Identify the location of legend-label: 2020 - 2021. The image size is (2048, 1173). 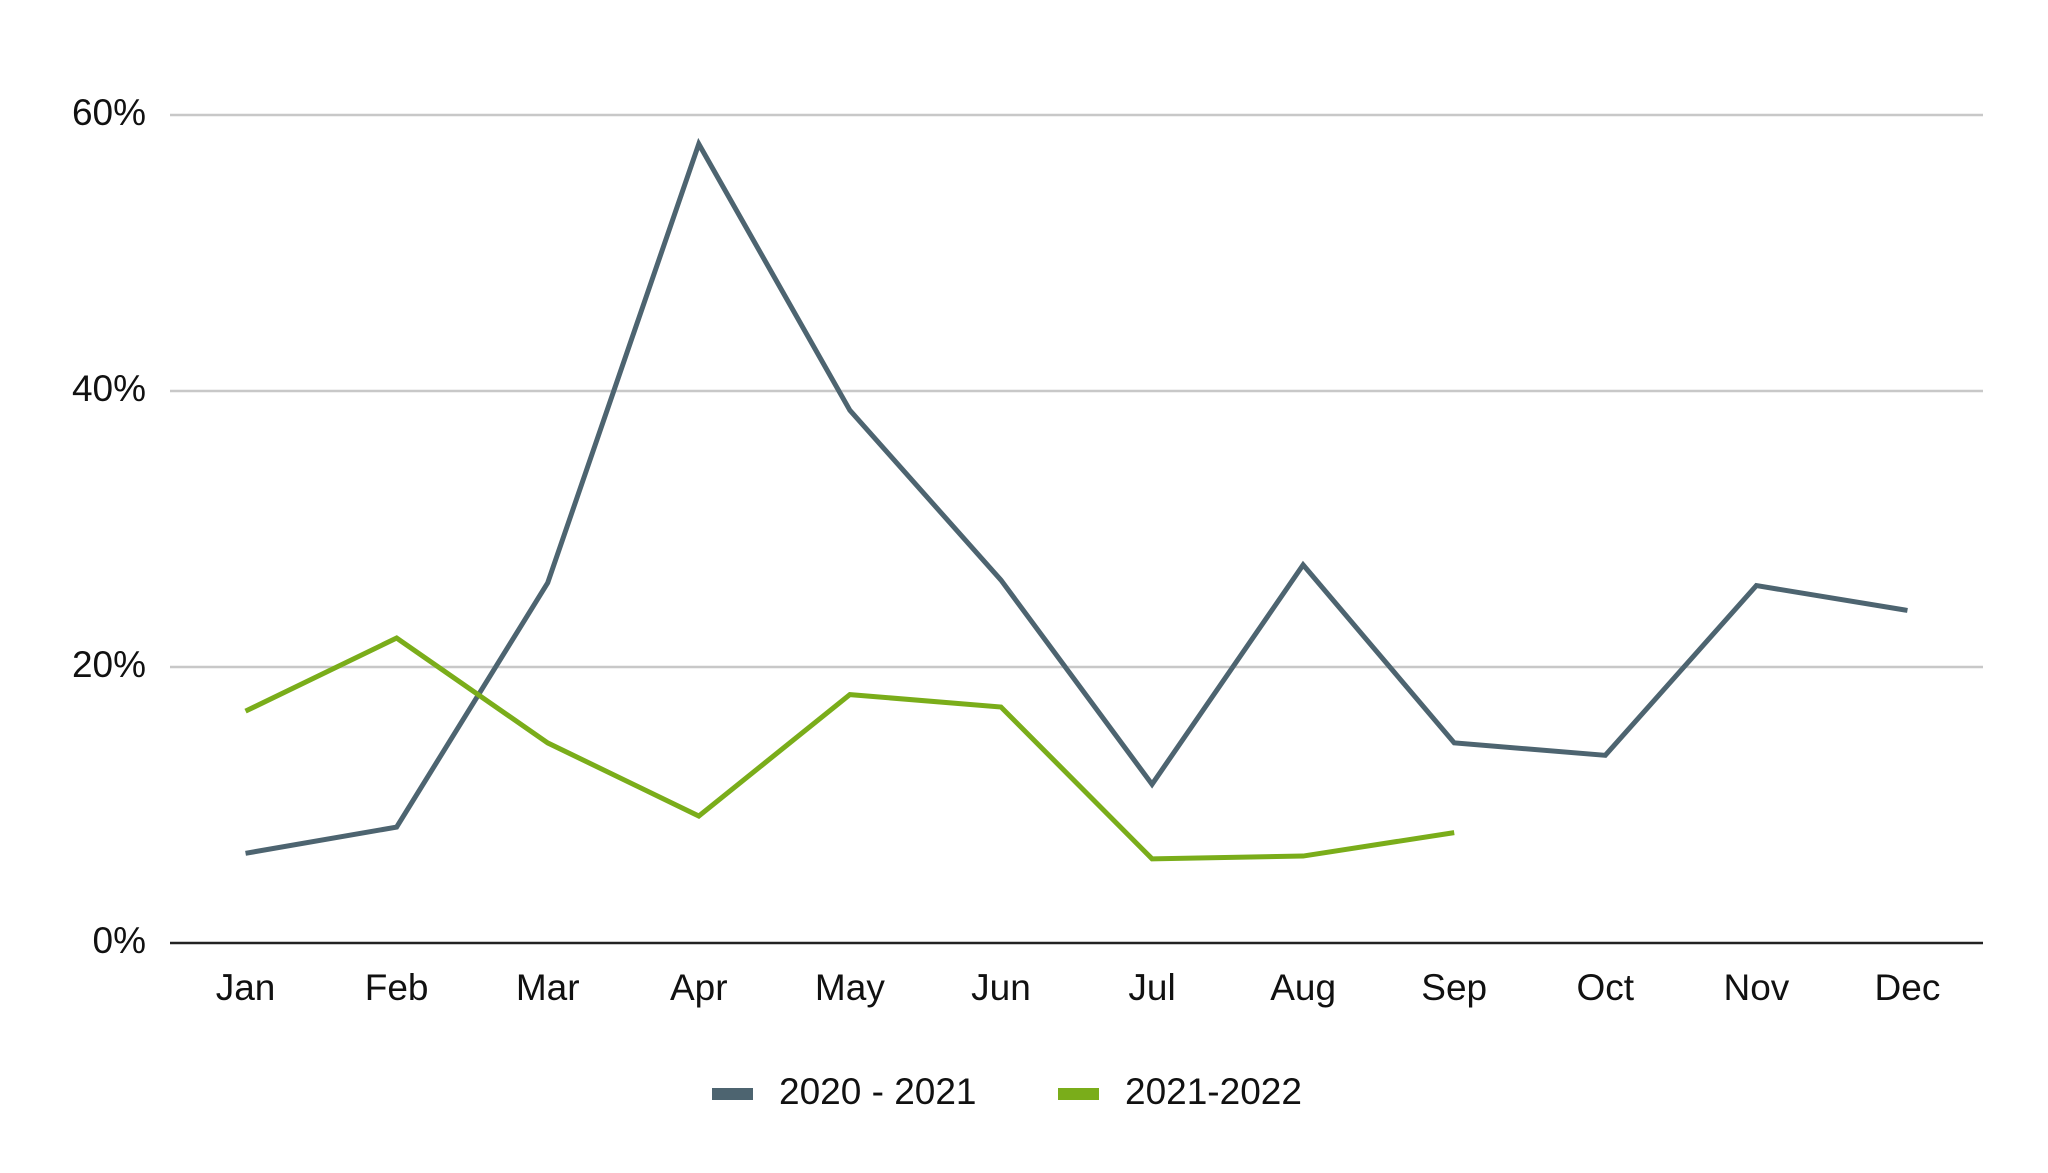
(878, 1091).